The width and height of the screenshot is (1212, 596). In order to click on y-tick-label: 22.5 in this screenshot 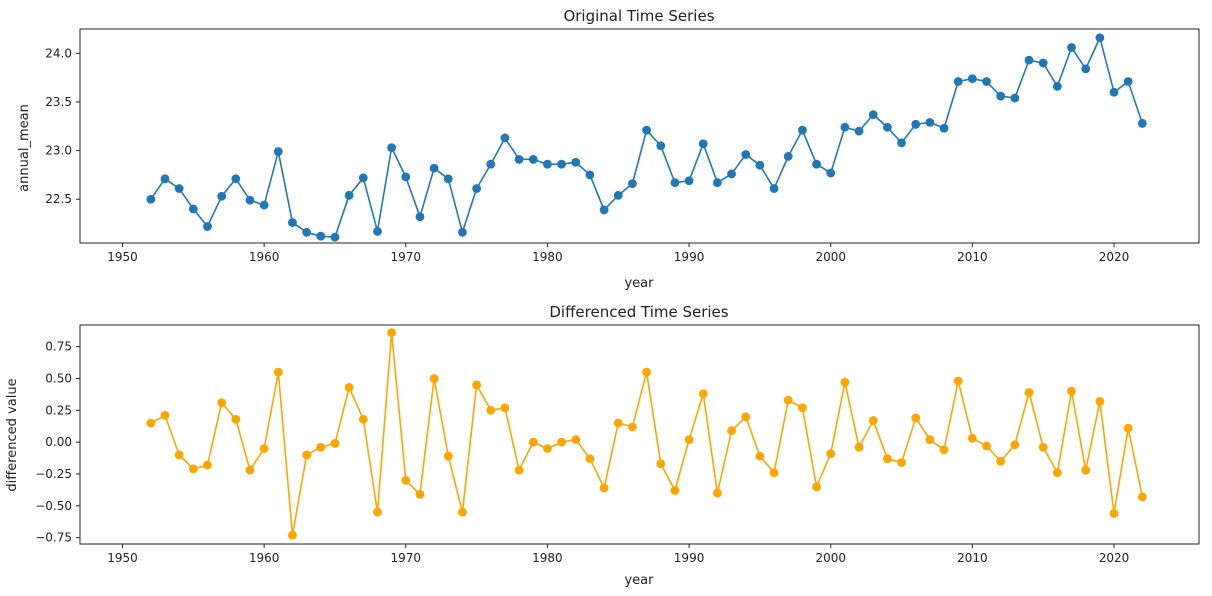, I will do `click(58, 199)`.